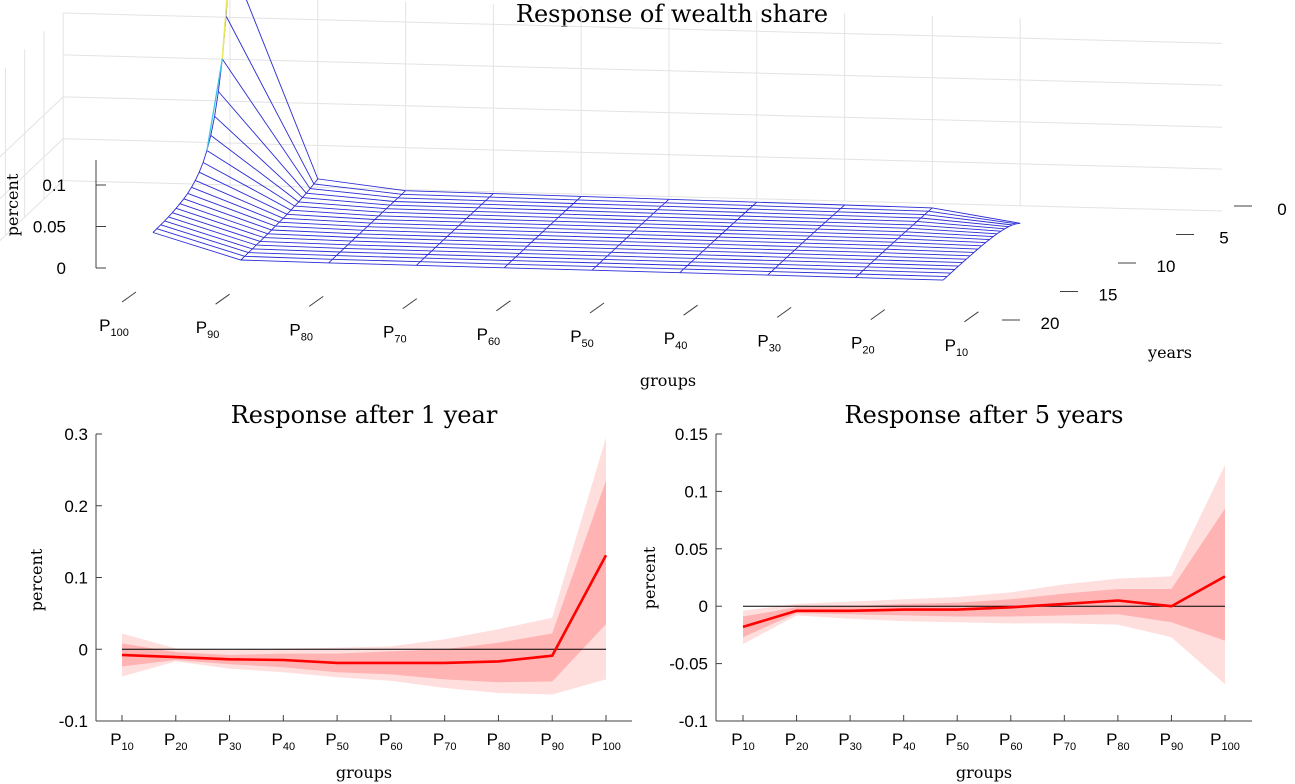  What do you see at coordinates (688, 664) in the screenshot?
I see `p2-ytick-label: -0.05` at bounding box center [688, 664].